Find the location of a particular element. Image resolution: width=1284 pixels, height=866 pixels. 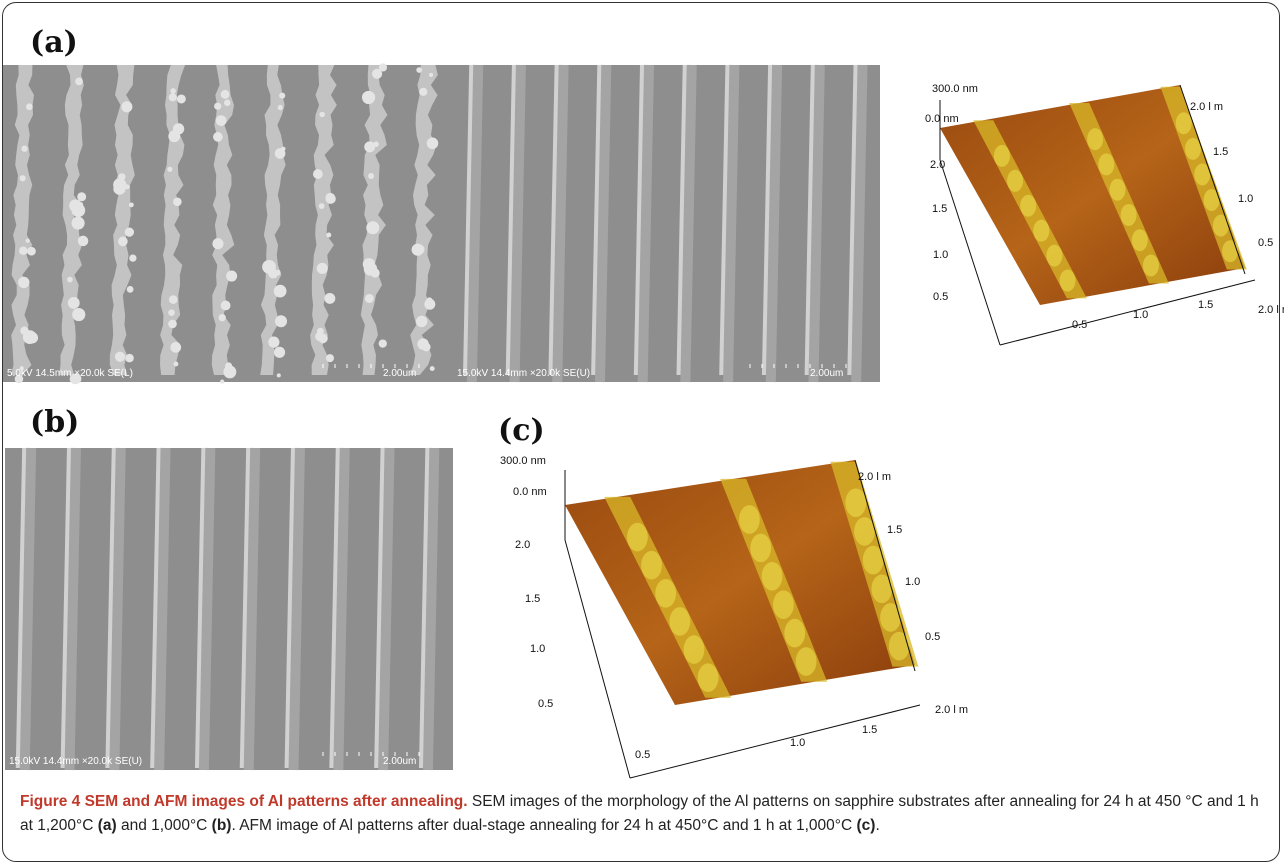

sem-image: 15.0kV 14.4mm ×20.0k SE(U) 2.00um is located at coordinates (666, 223).